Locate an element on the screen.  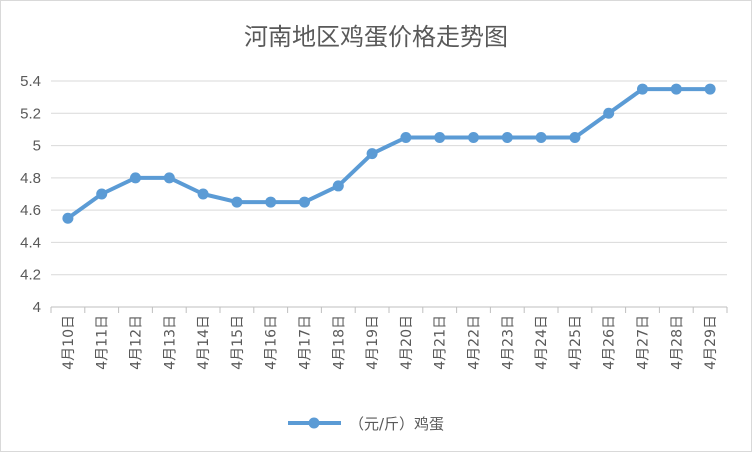
x-tick-label: 4月29日 is located at coordinates (711, 342).